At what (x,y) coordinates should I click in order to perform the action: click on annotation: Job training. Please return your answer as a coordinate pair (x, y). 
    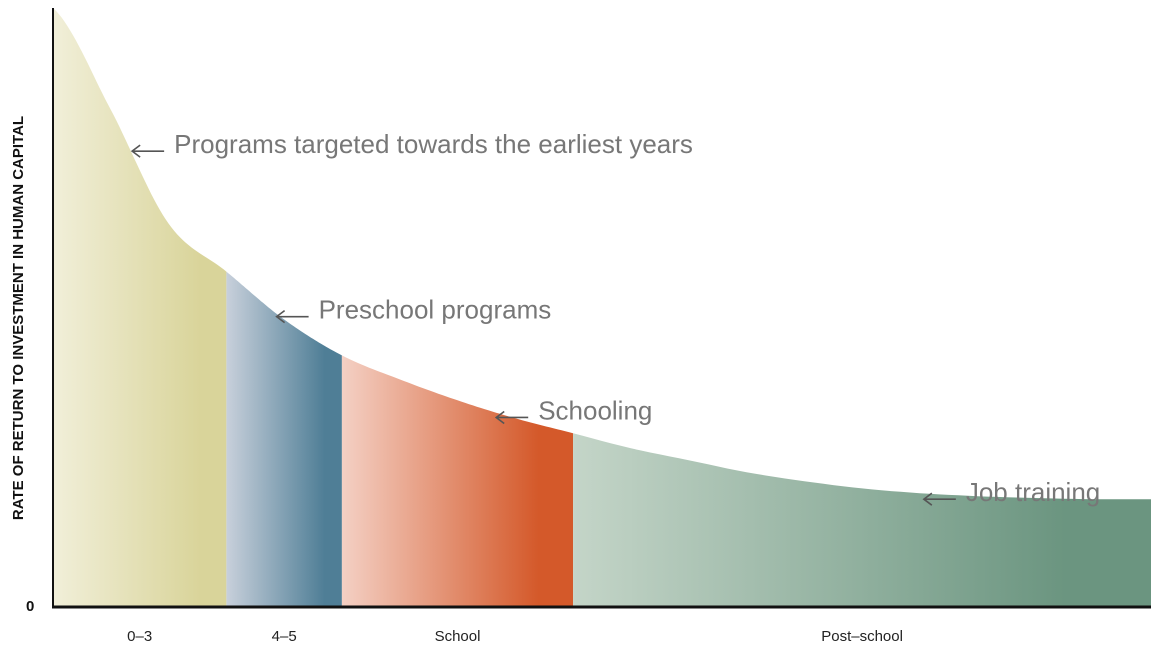
    Looking at the image, I should click on (1011, 492).